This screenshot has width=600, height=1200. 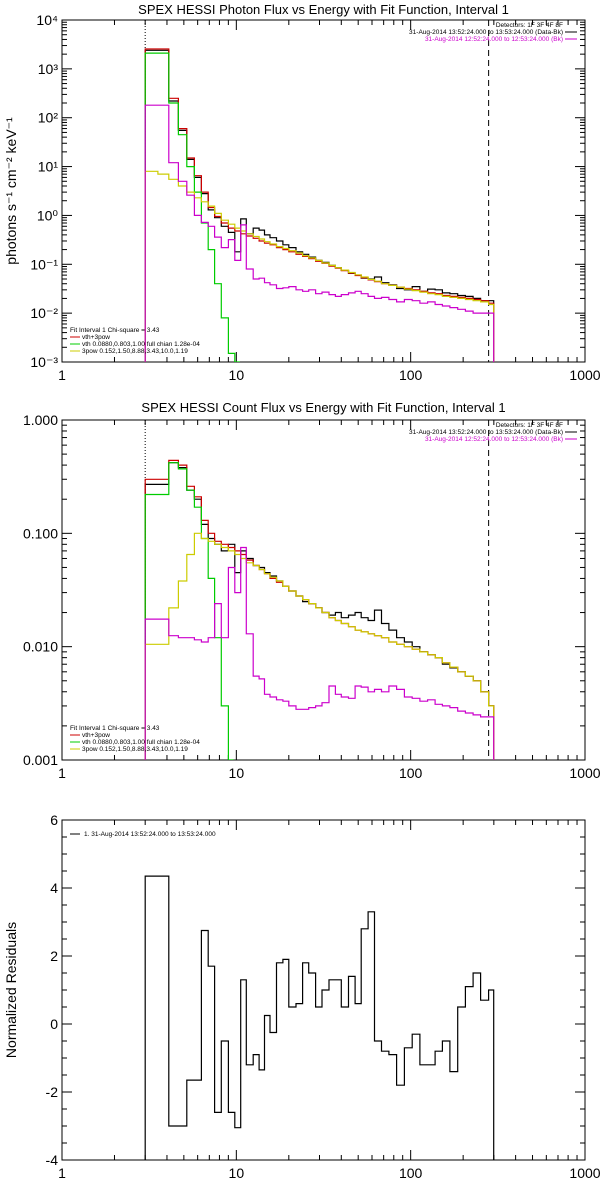 What do you see at coordinates (52, 1092) in the screenshot?
I see `y-tick-label: -2` at bounding box center [52, 1092].